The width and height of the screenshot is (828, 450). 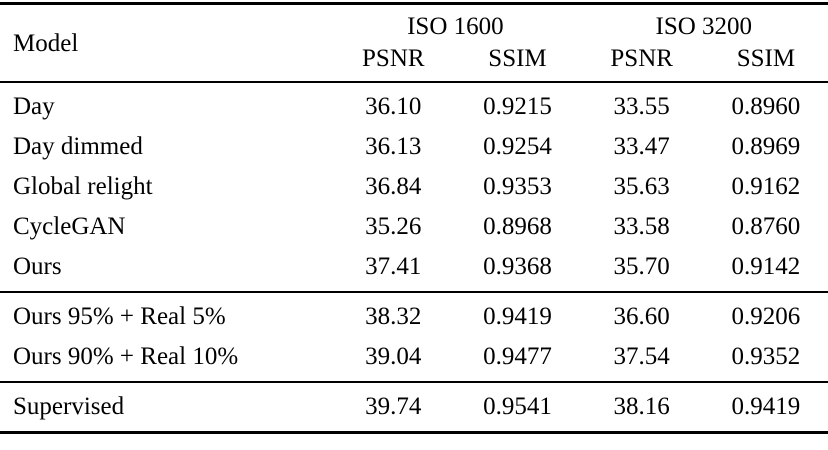 What do you see at coordinates (69, 406) in the screenshot?
I see `model-cell: Supervised` at bounding box center [69, 406].